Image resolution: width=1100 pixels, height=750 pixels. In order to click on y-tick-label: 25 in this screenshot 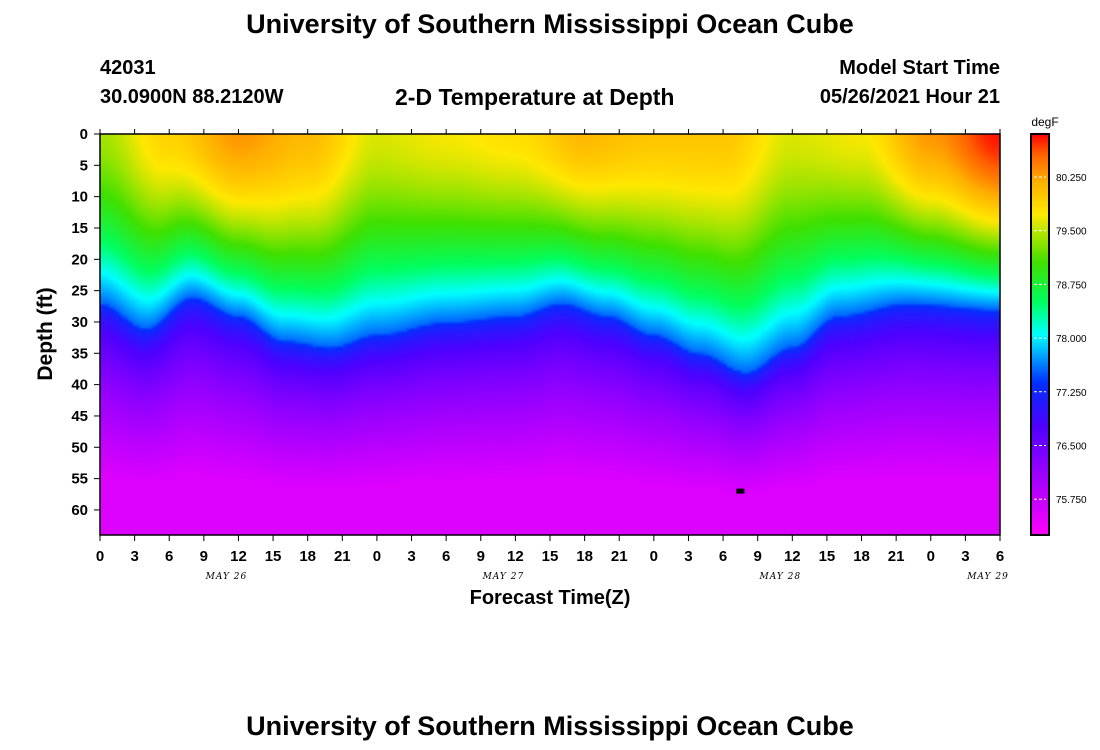, I will do `click(79, 291)`.